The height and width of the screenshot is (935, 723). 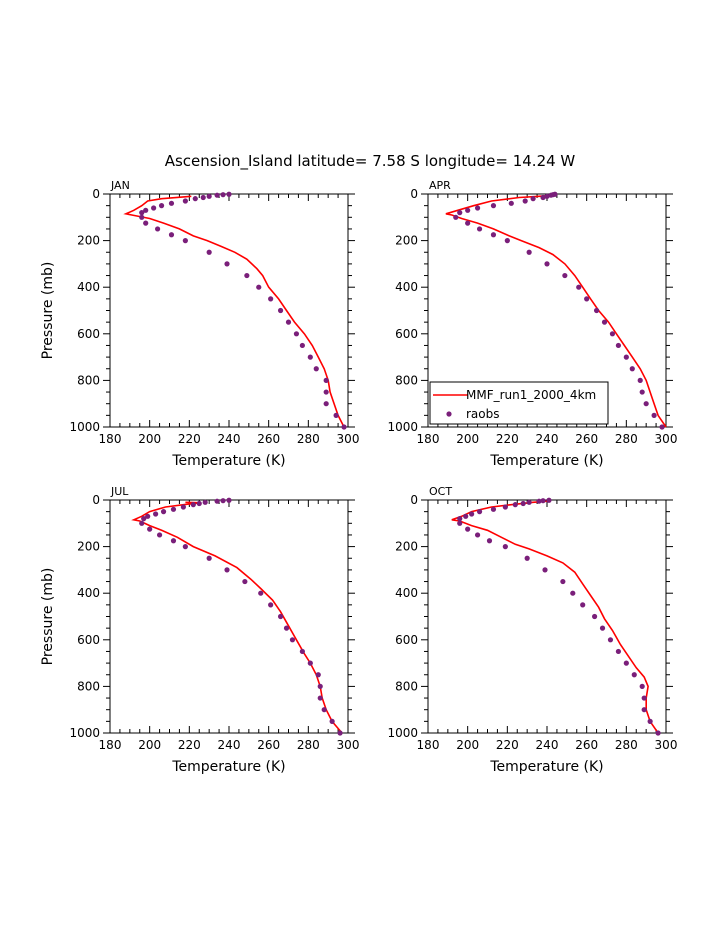 I want to click on y-axis-label: Pressure (mb), so click(x=48, y=617).